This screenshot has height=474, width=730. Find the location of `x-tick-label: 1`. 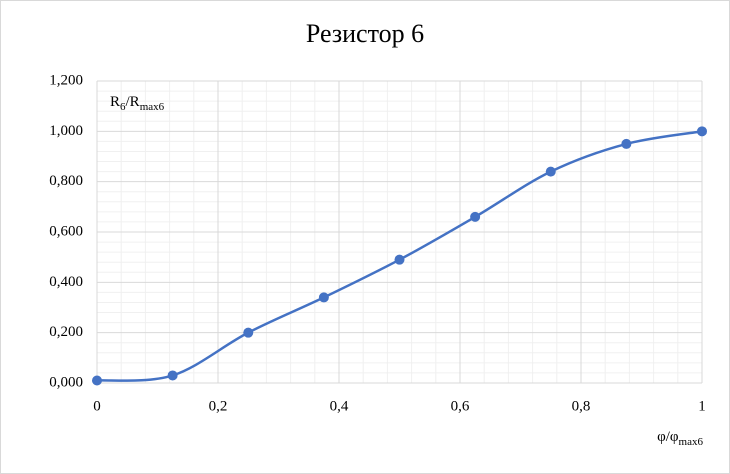

x-tick-label: 1 is located at coordinates (702, 406).